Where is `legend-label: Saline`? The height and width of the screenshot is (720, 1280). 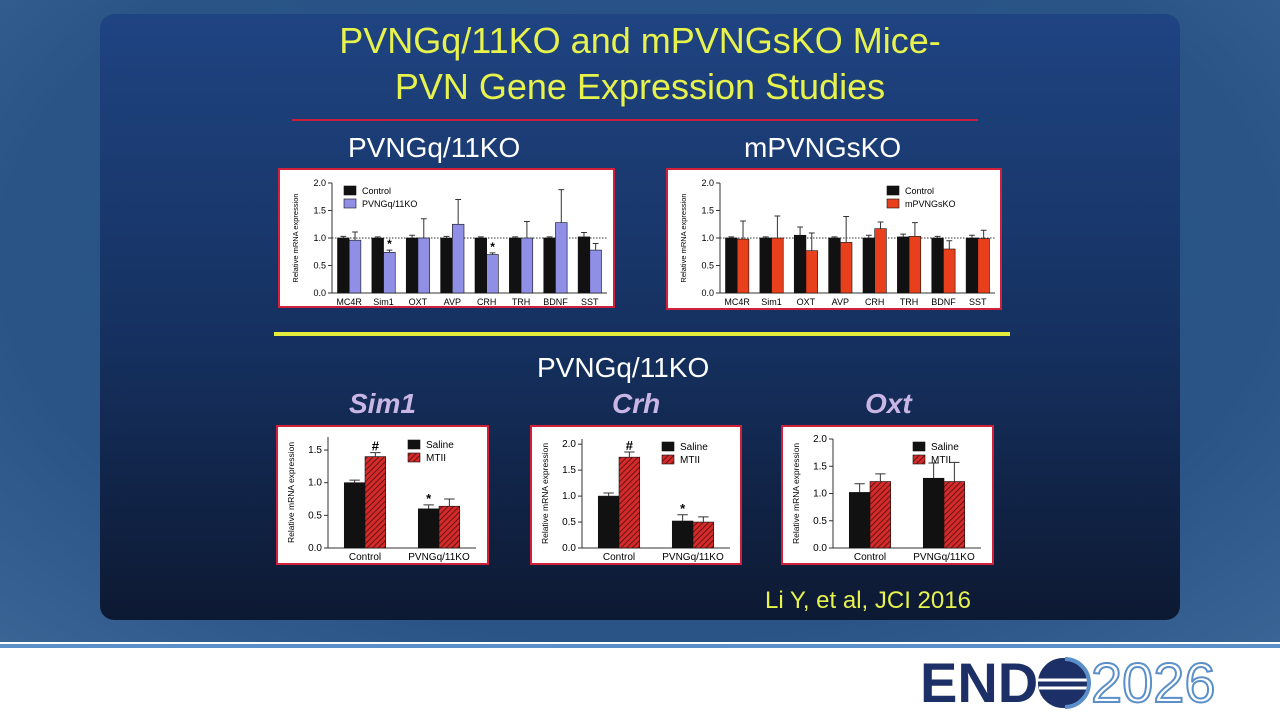
legend-label: Saline is located at coordinates (694, 447).